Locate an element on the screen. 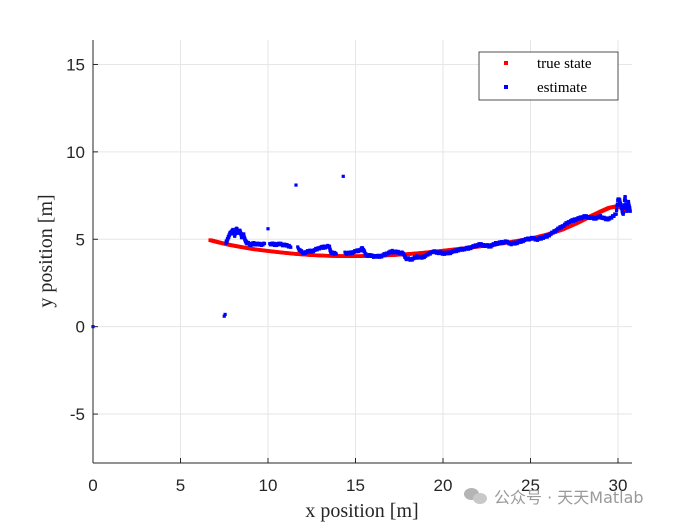  x-tick-label: 15 is located at coordinates (355, 485).